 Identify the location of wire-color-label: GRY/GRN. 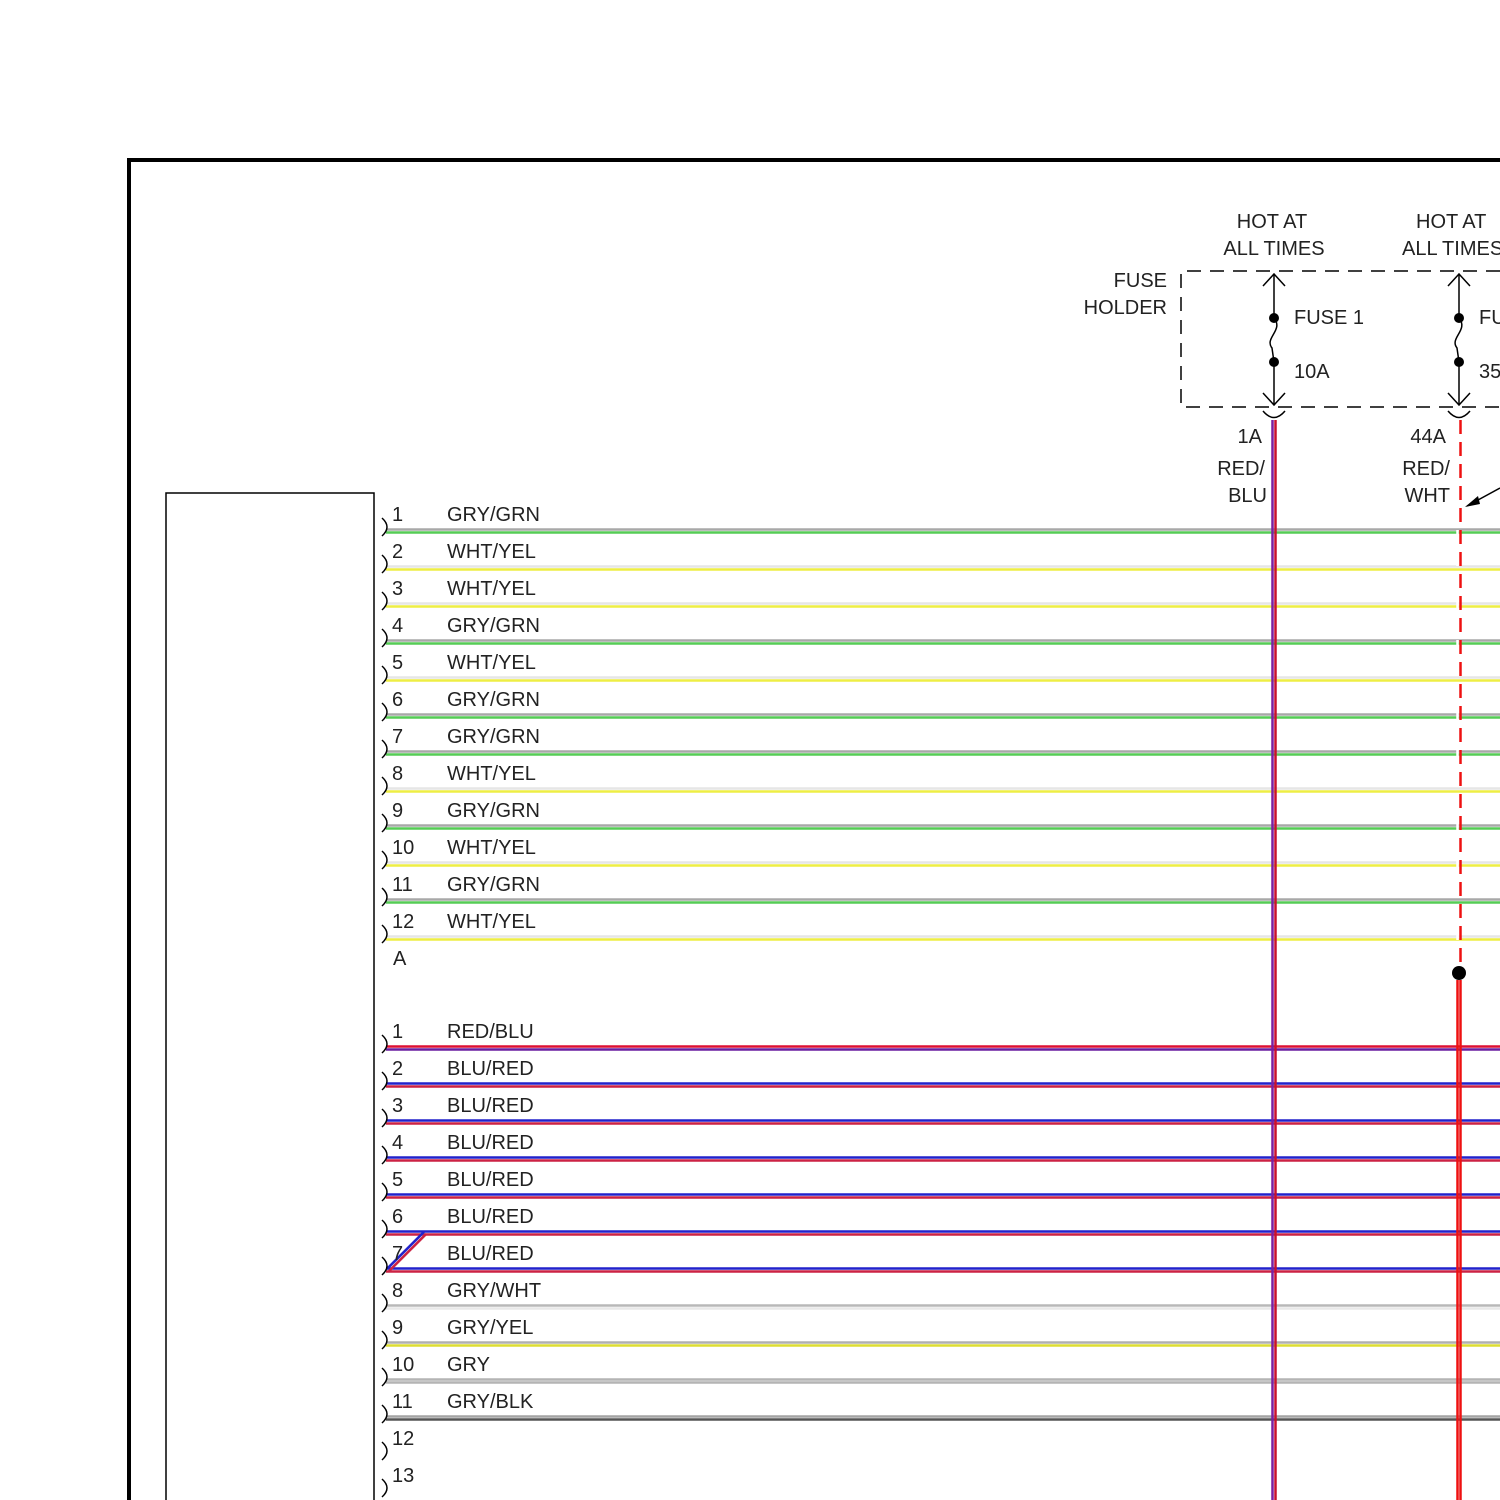
(493, 626).